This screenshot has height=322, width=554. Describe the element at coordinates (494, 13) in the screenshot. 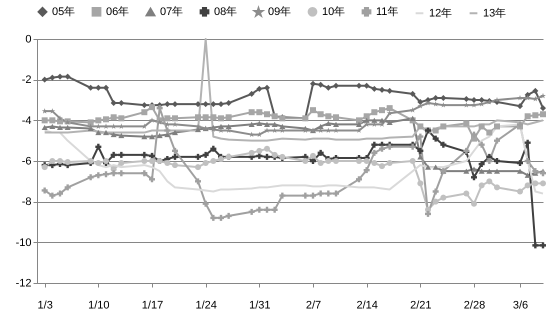

I see `legend-label: 13年` at that location.